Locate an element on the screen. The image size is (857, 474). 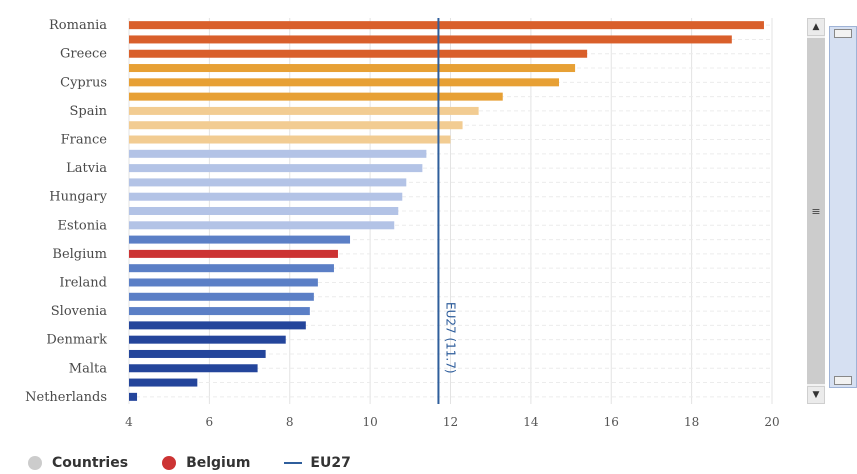
grip-icon: ≡ is located at coordinates (816, 211).